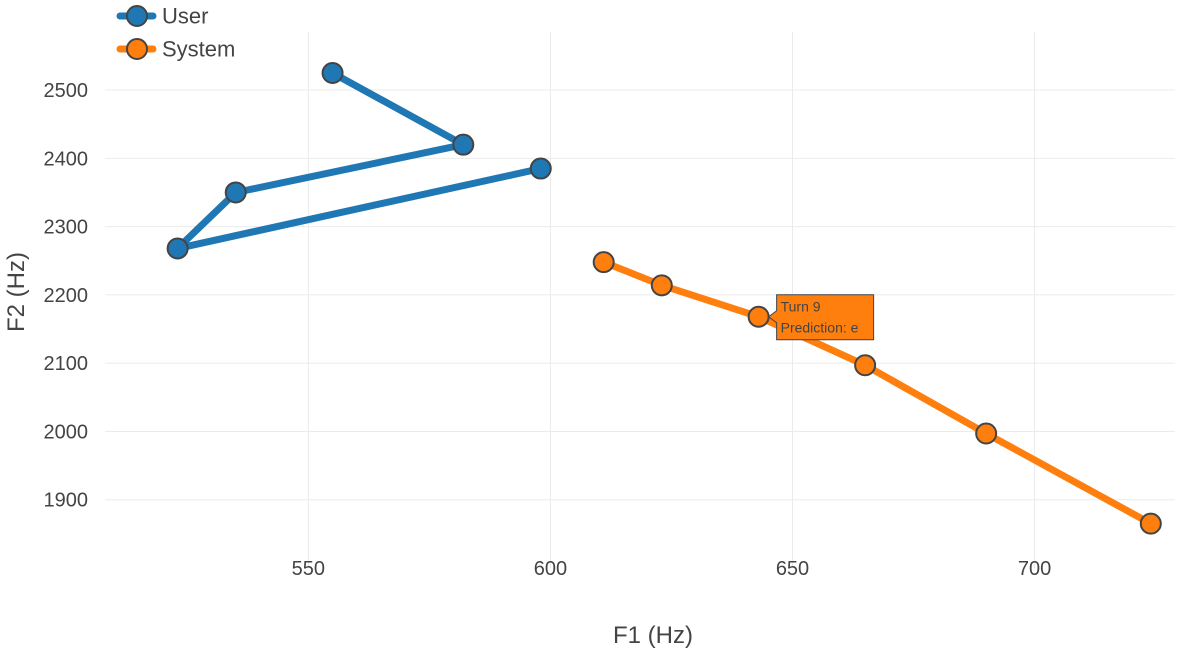 This screenshot has width=1184, height=649. I want to click on y-tick-label-2100: 2100, so click(66, 364).